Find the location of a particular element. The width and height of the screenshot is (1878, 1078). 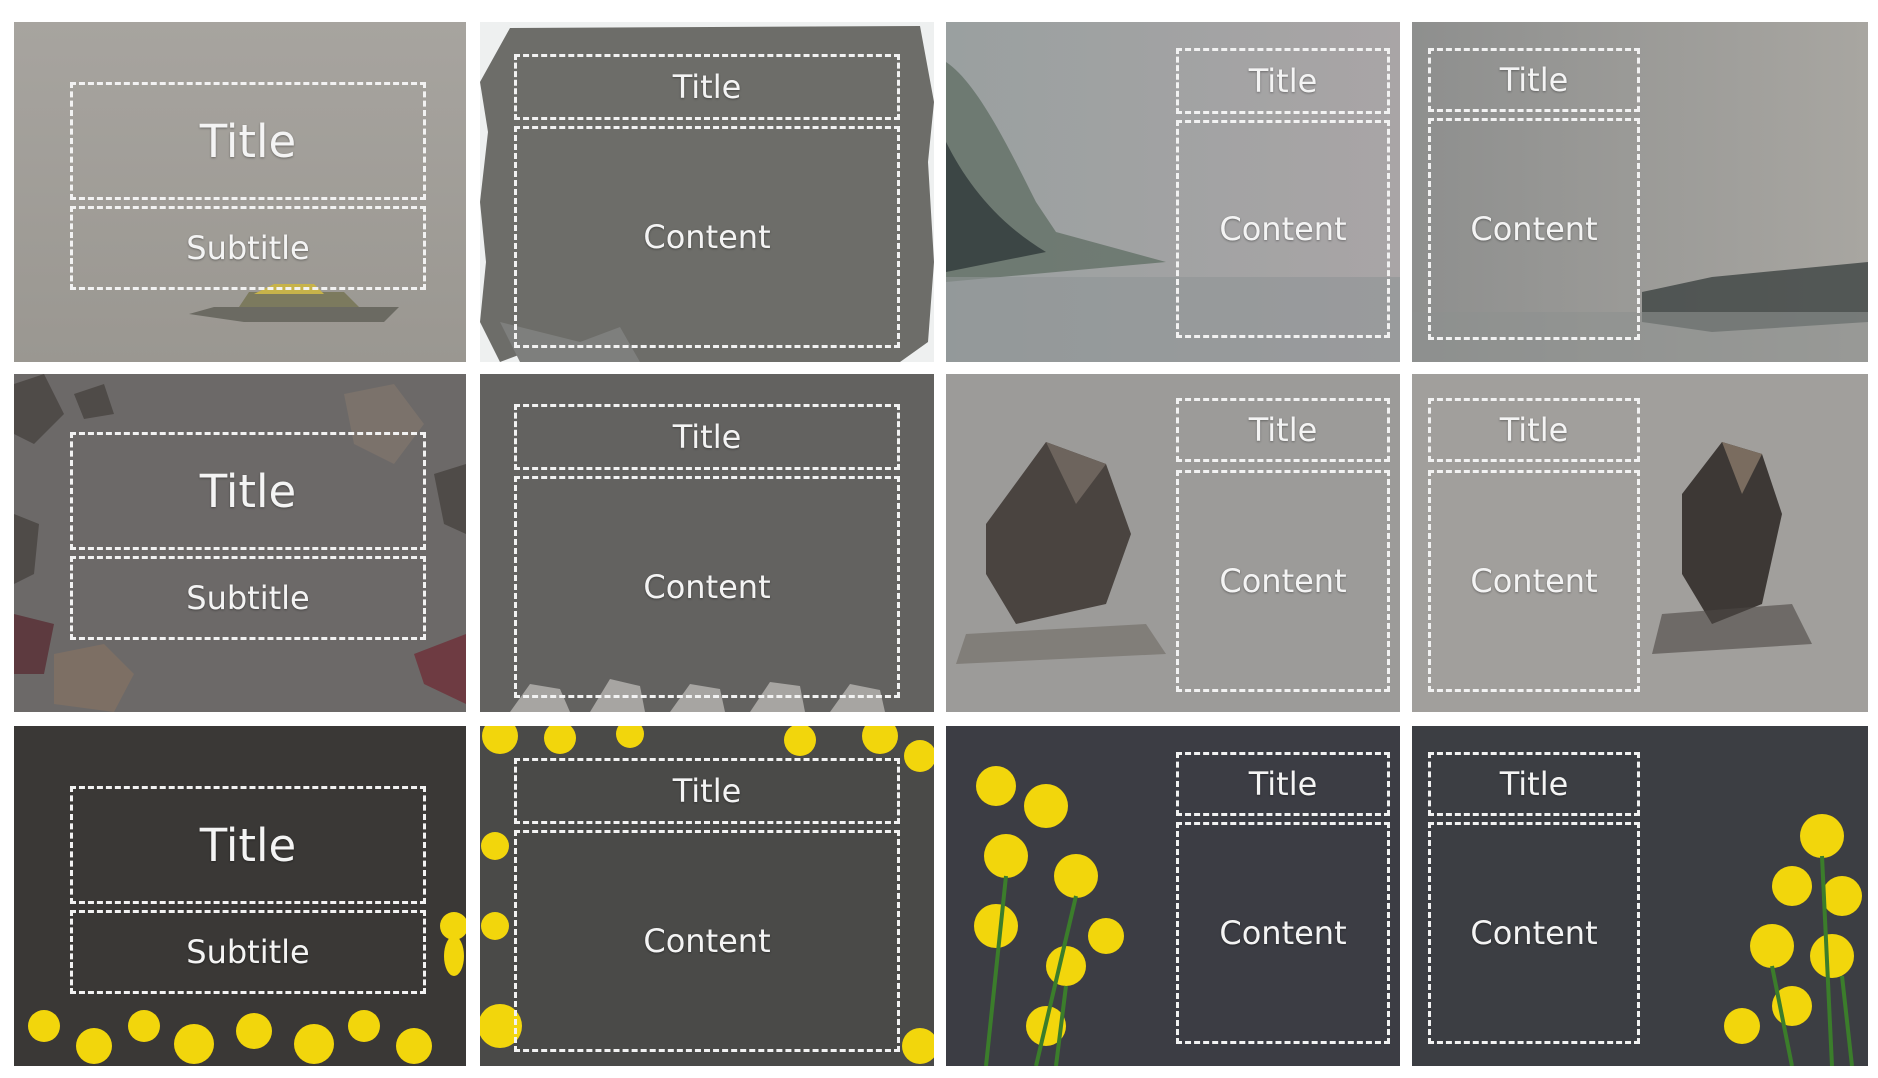

slide-thumbnail-r1c2: Title Content is located at coordinates (707, 192).